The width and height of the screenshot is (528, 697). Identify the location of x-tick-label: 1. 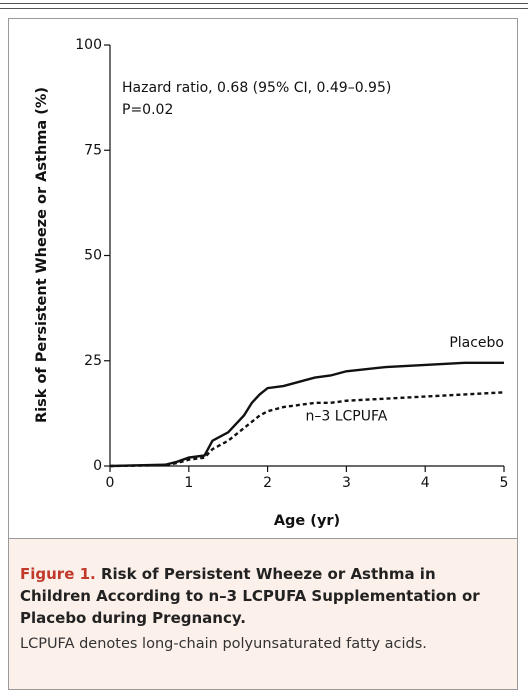
(188, 483).